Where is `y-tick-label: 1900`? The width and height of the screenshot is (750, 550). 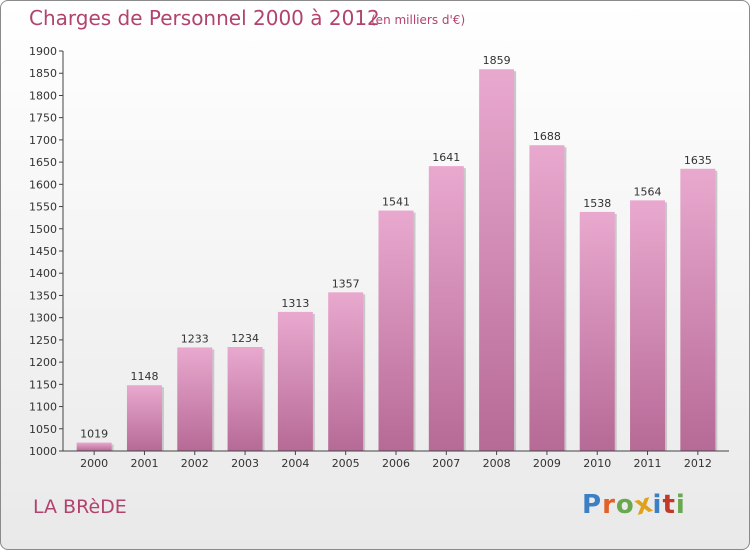 y-tick-label: 1900 is located at coordinates (43, 51).